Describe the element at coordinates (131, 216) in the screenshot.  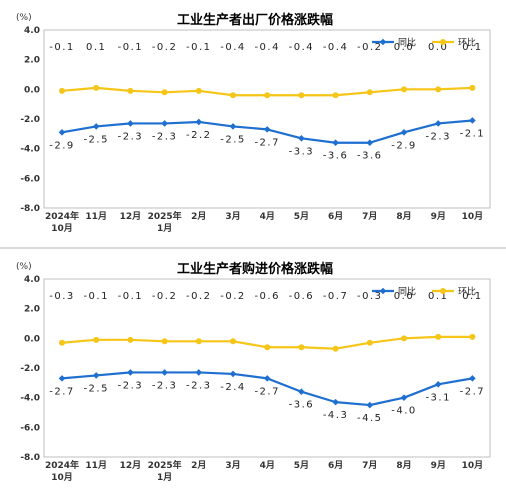
I see `x-tick-label: 12月` at that location.